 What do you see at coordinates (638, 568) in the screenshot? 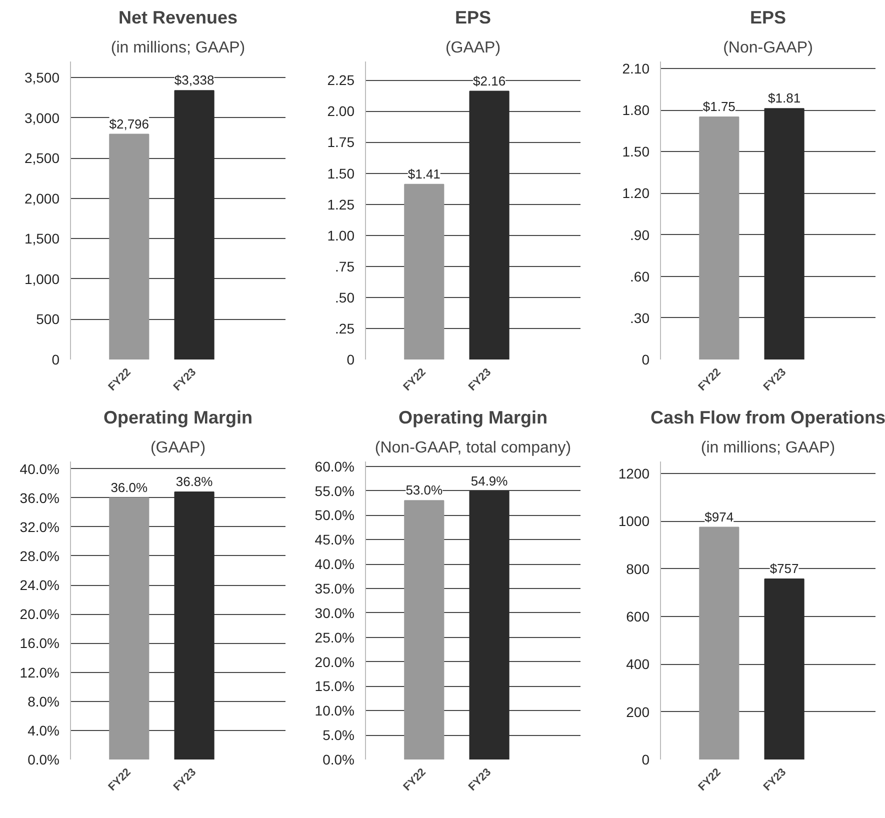
I see `y-tick-label: 800` at bounding box center [638, 568].